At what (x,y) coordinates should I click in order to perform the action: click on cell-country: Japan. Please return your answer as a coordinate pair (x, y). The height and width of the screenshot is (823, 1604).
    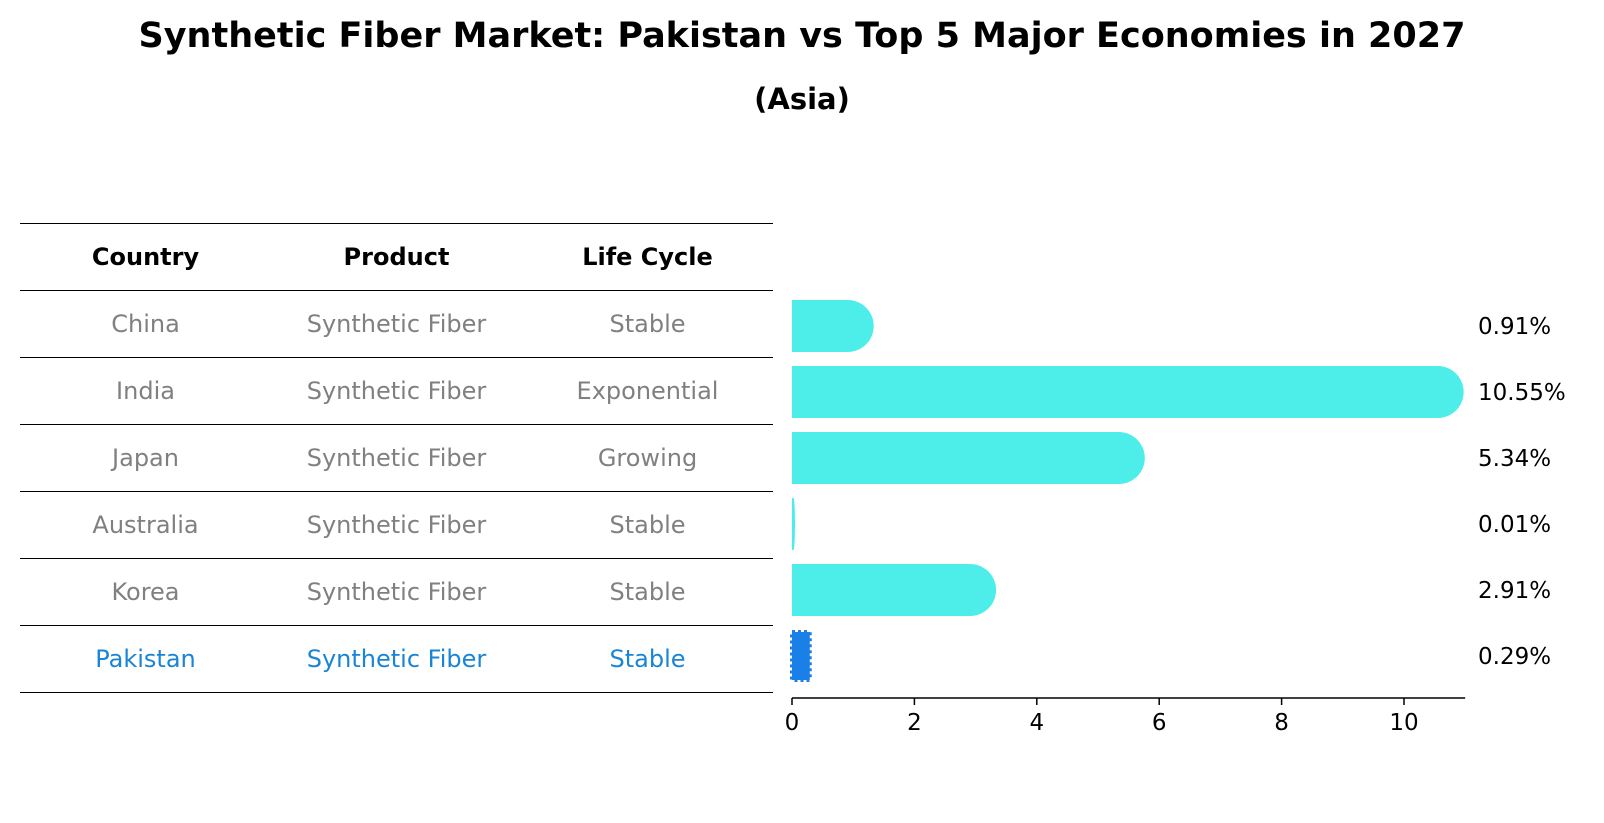
    Looking at the image, I should click on (145, 458).